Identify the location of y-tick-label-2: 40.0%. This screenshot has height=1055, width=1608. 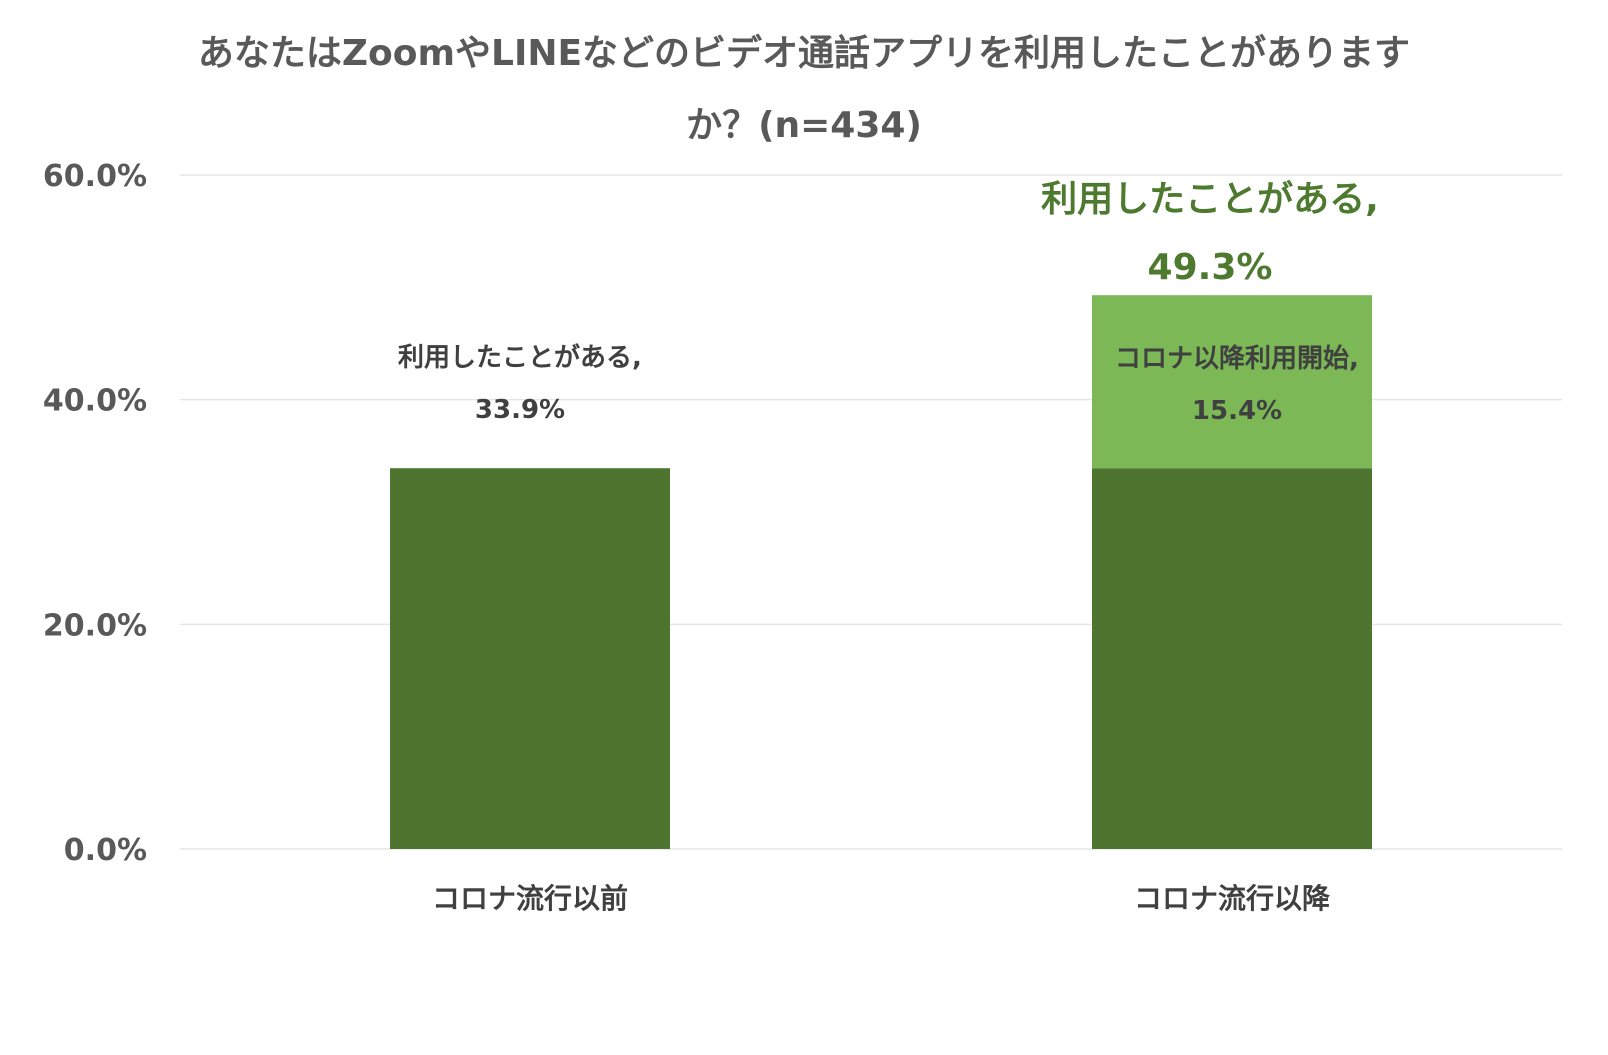
(95, 401).